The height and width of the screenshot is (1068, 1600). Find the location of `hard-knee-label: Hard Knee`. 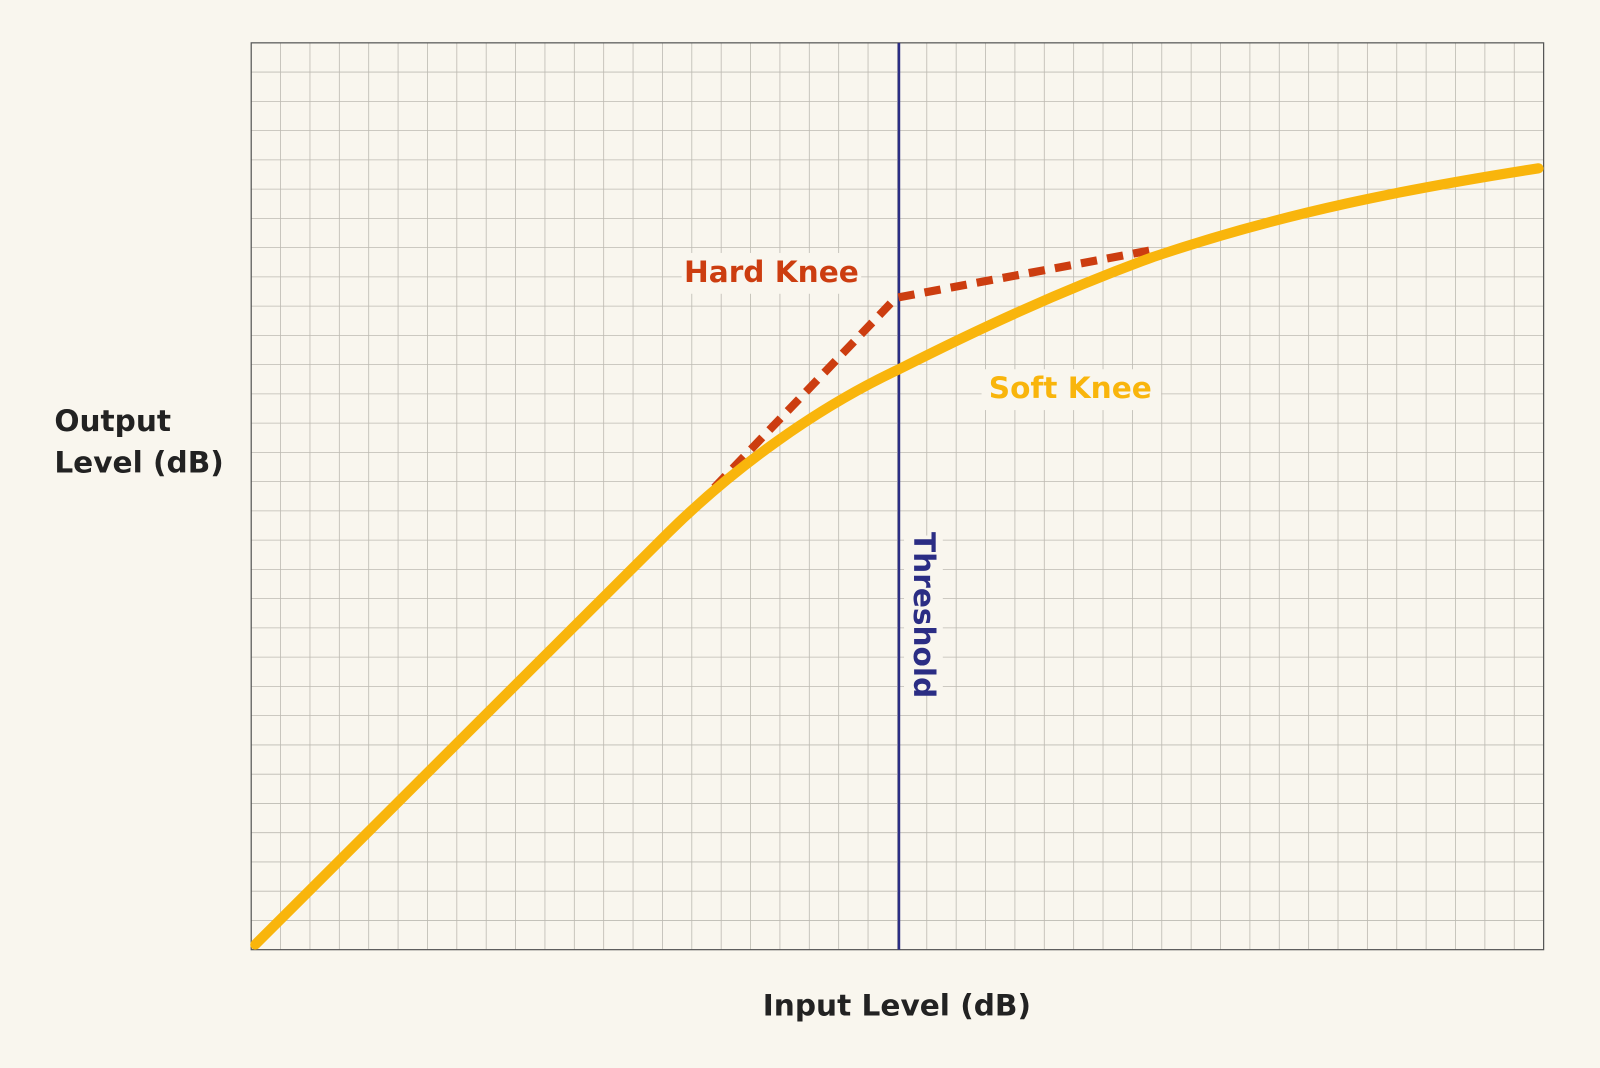

hard-knee-label: Hard Knee is located at coordinates (771, 272).